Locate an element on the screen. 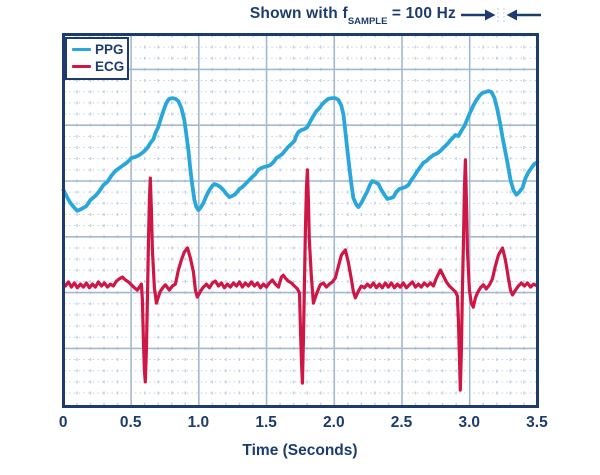 This screenshot has height=475, width=600. x-tick-3.0: 3.0 is located at coordinates (469, 422).